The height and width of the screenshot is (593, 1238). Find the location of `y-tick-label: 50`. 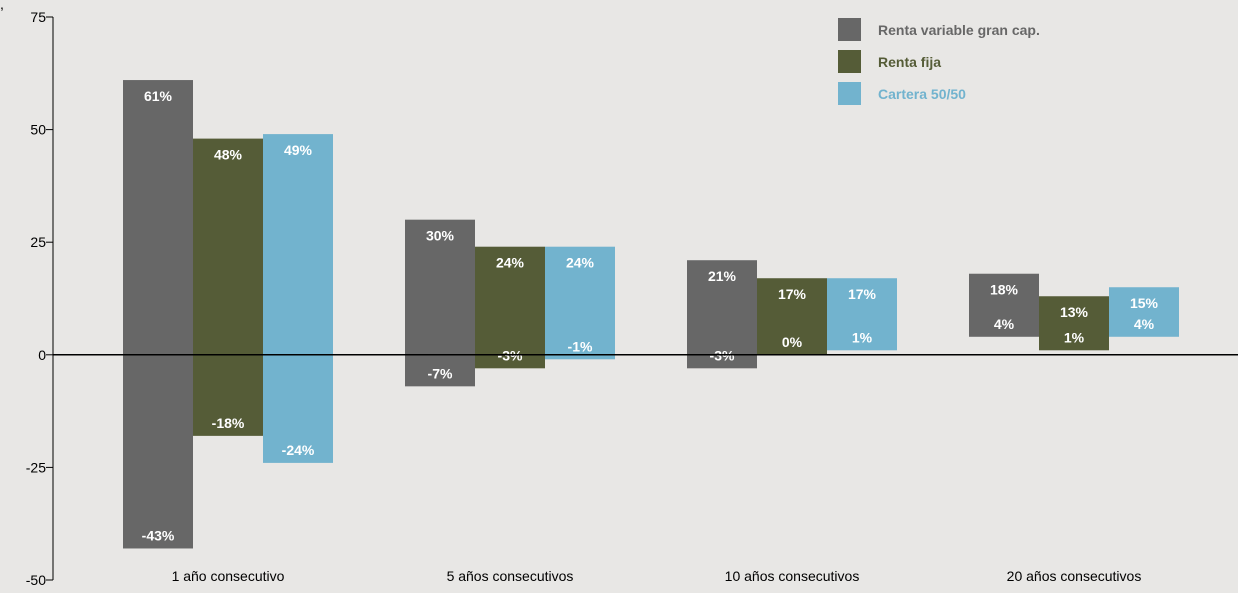

y-tick-label: 50 is located at coordinates (38, 130).